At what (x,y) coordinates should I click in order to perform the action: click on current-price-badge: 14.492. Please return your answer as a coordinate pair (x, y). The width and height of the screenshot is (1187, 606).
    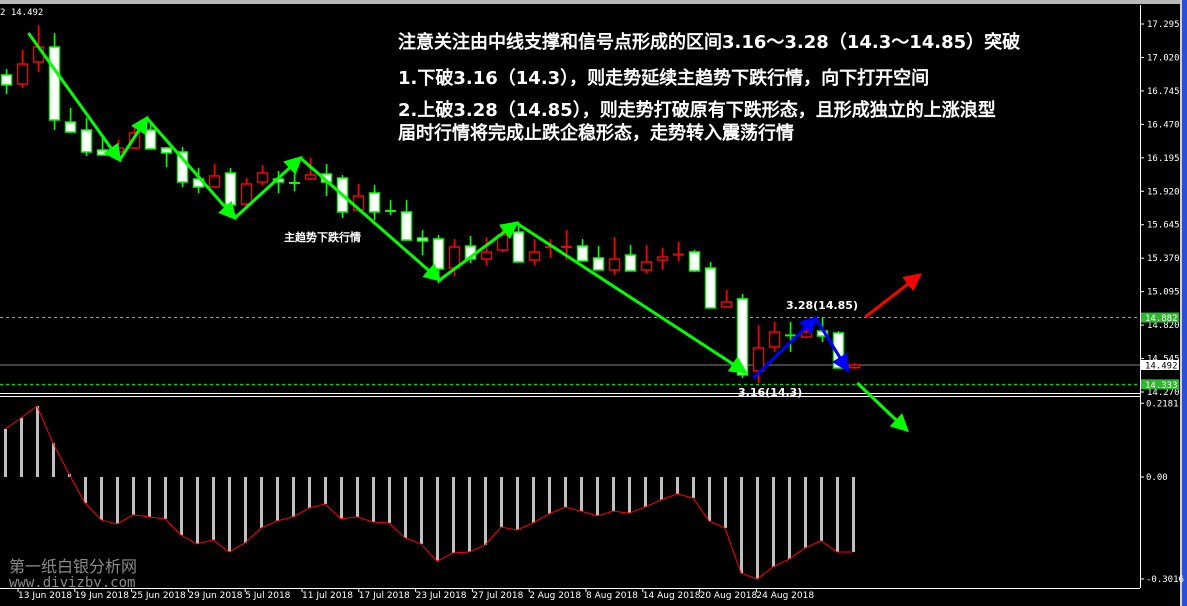
    Looking at the image, I should click on (1161, 366).